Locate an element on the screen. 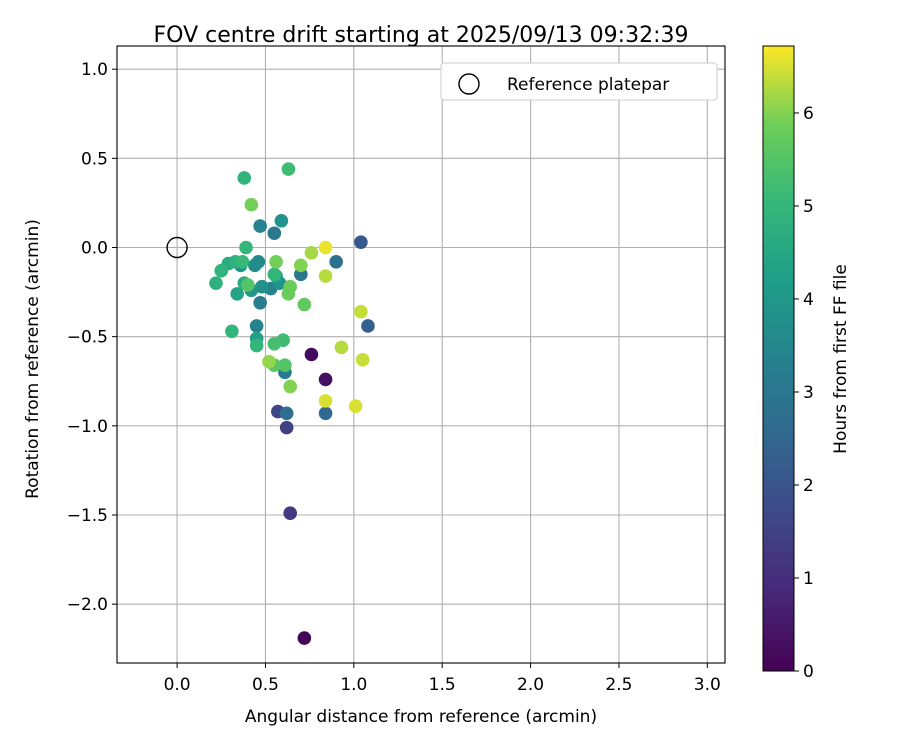 This screenshot has height=750, width=900. x-tick-label: 2.0 is located at coordinates (530, 685).